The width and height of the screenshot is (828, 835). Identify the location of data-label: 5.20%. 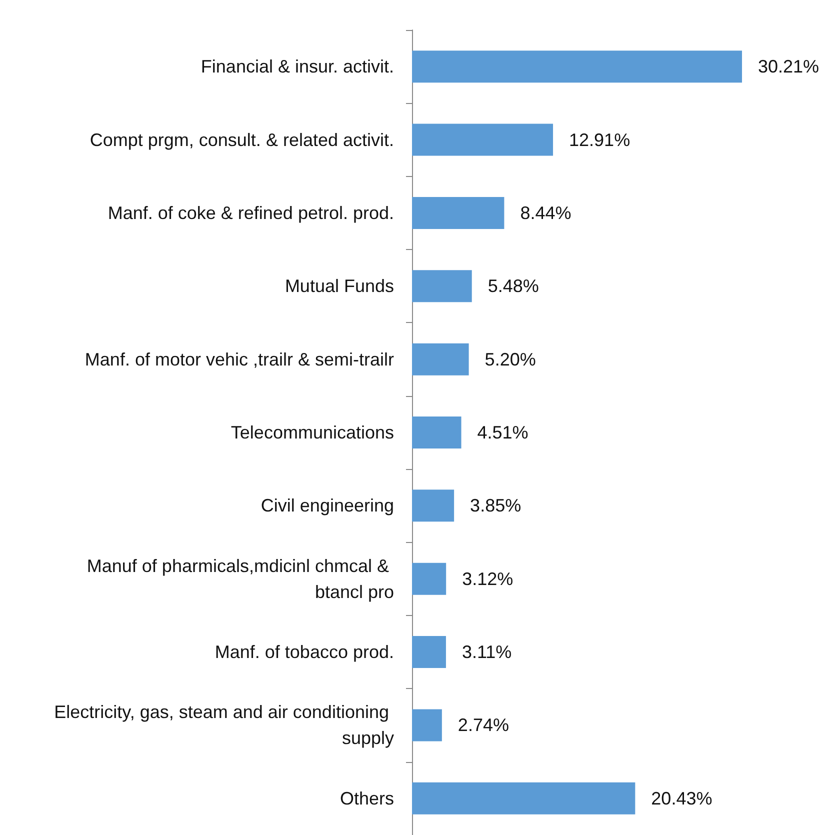
(510, 359).